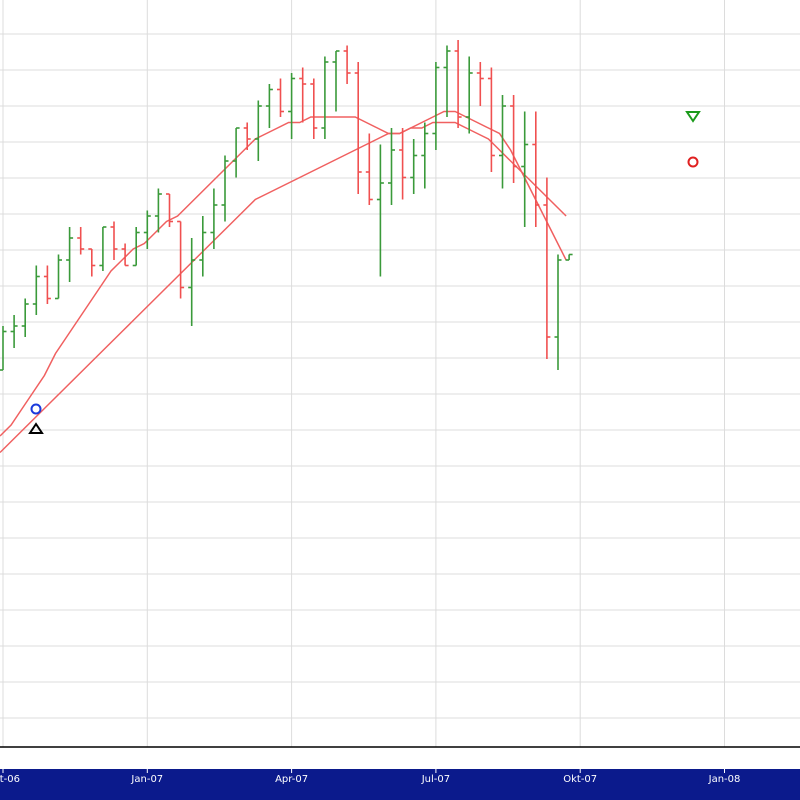 The image size is (800, 800). What do you see at coordinates (146, 779) in the screenshot?
I see `x-tick-label: Jan-07` at bounding box center [146, 779].